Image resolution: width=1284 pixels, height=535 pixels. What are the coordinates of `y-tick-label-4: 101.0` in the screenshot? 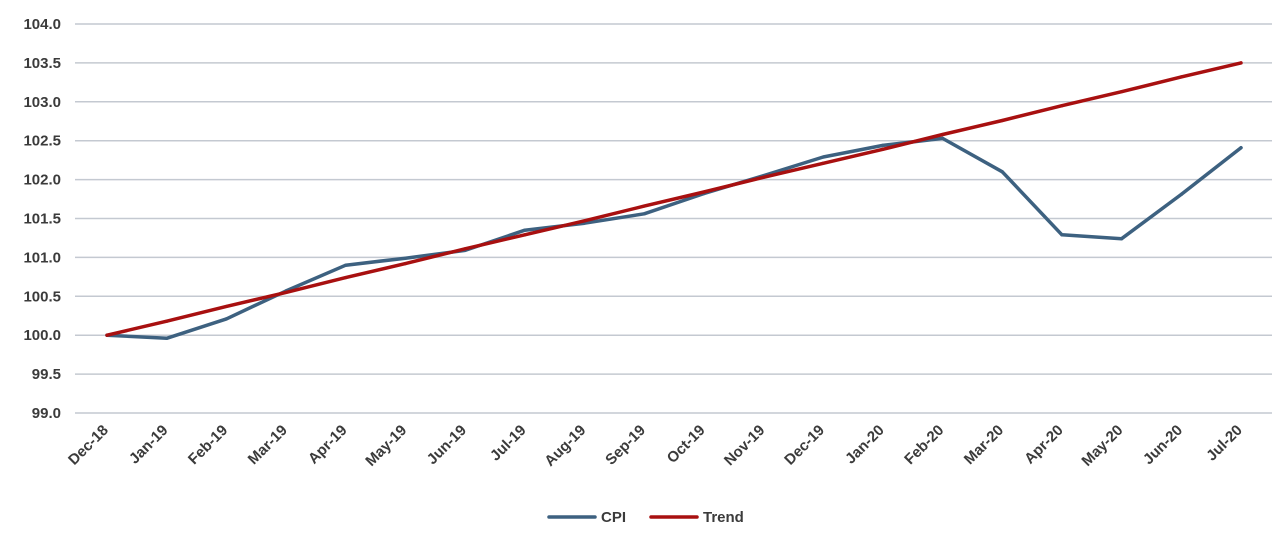 It's located at (42, 257).